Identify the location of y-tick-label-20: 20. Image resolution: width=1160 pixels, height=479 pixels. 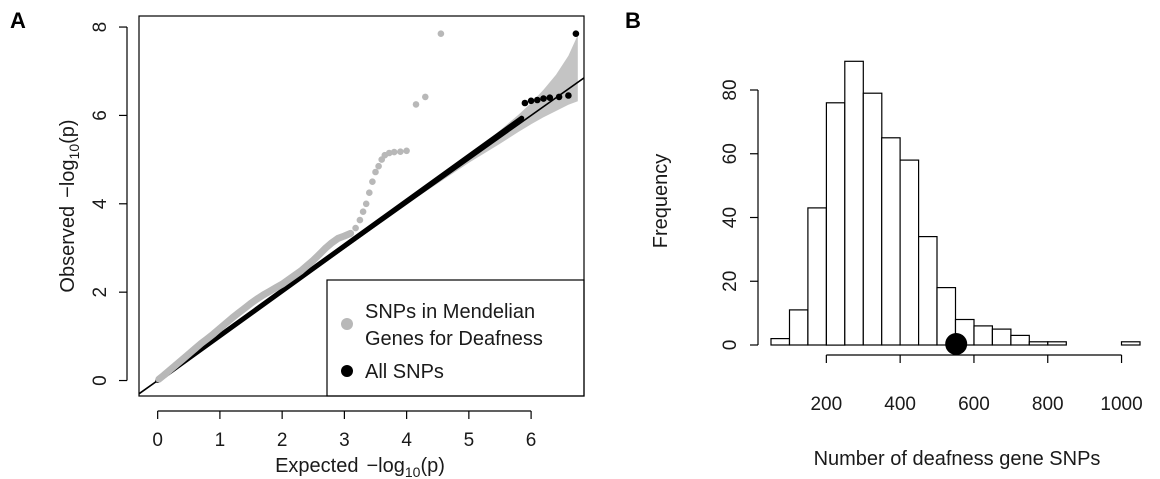
(730, 281).